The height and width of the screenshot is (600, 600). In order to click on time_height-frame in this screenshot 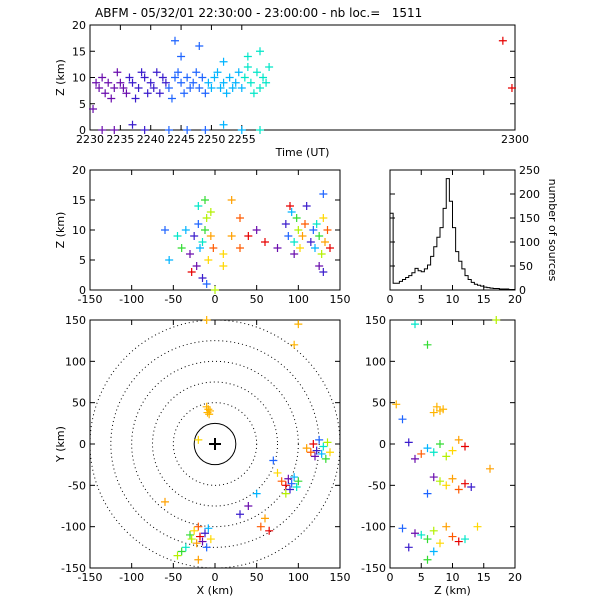, I will do `click(302, 77)`.